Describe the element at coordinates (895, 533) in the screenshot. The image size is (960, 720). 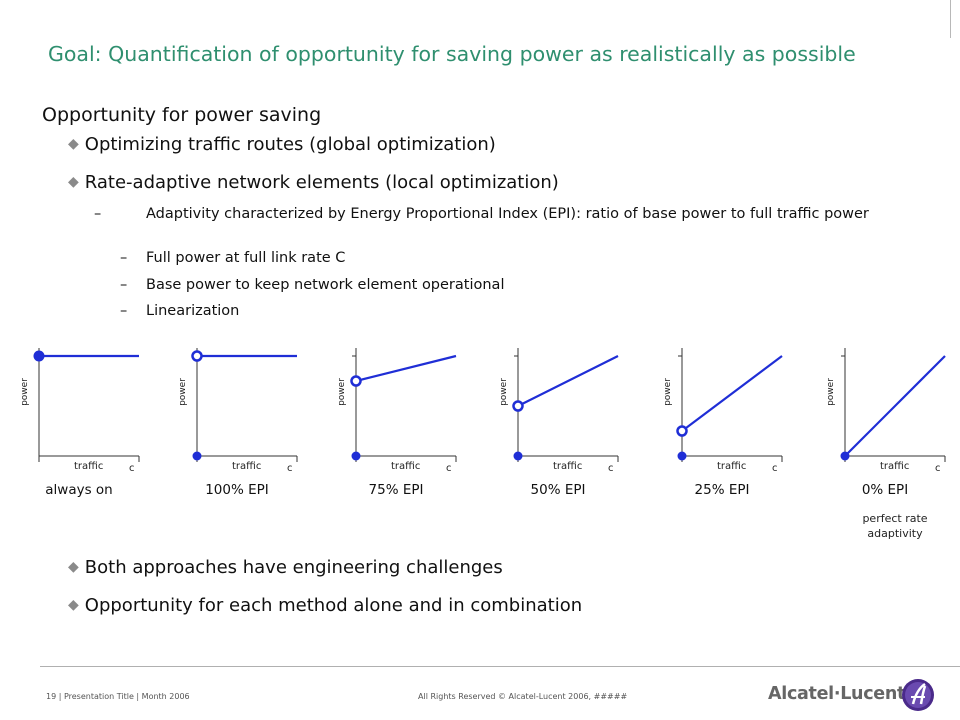
I see `chart-note: adaptivity` at that location.